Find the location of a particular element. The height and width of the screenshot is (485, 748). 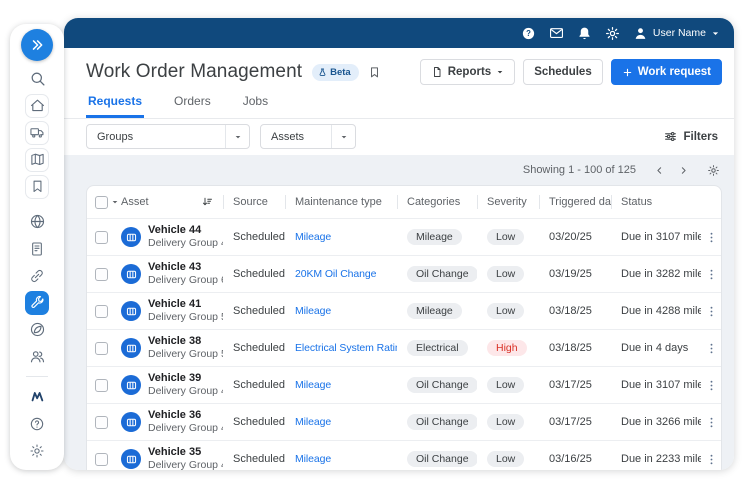

severity-cell: High is located at coordinates (508, 348).